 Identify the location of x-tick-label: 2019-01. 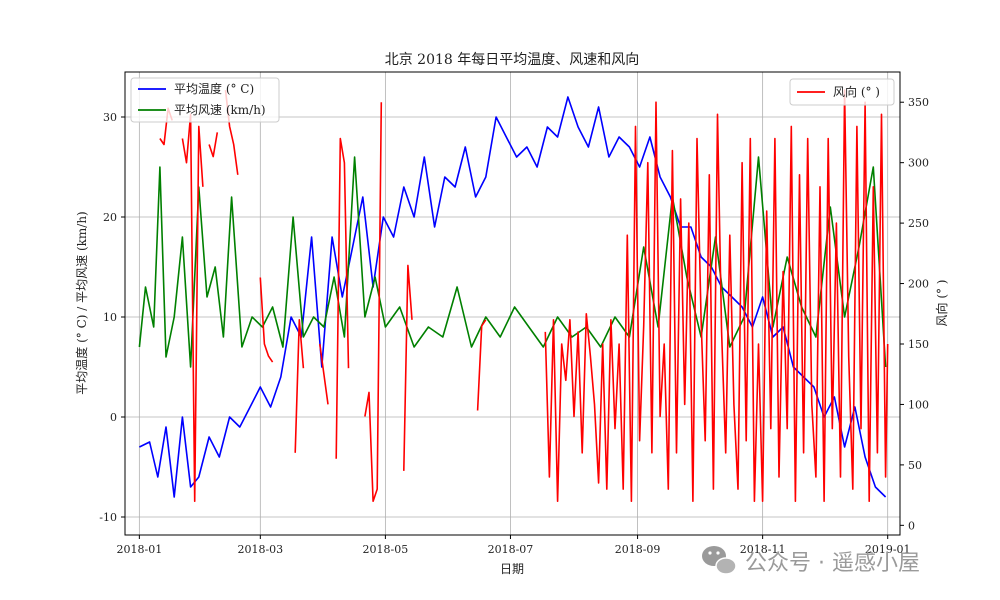
(888, 549).